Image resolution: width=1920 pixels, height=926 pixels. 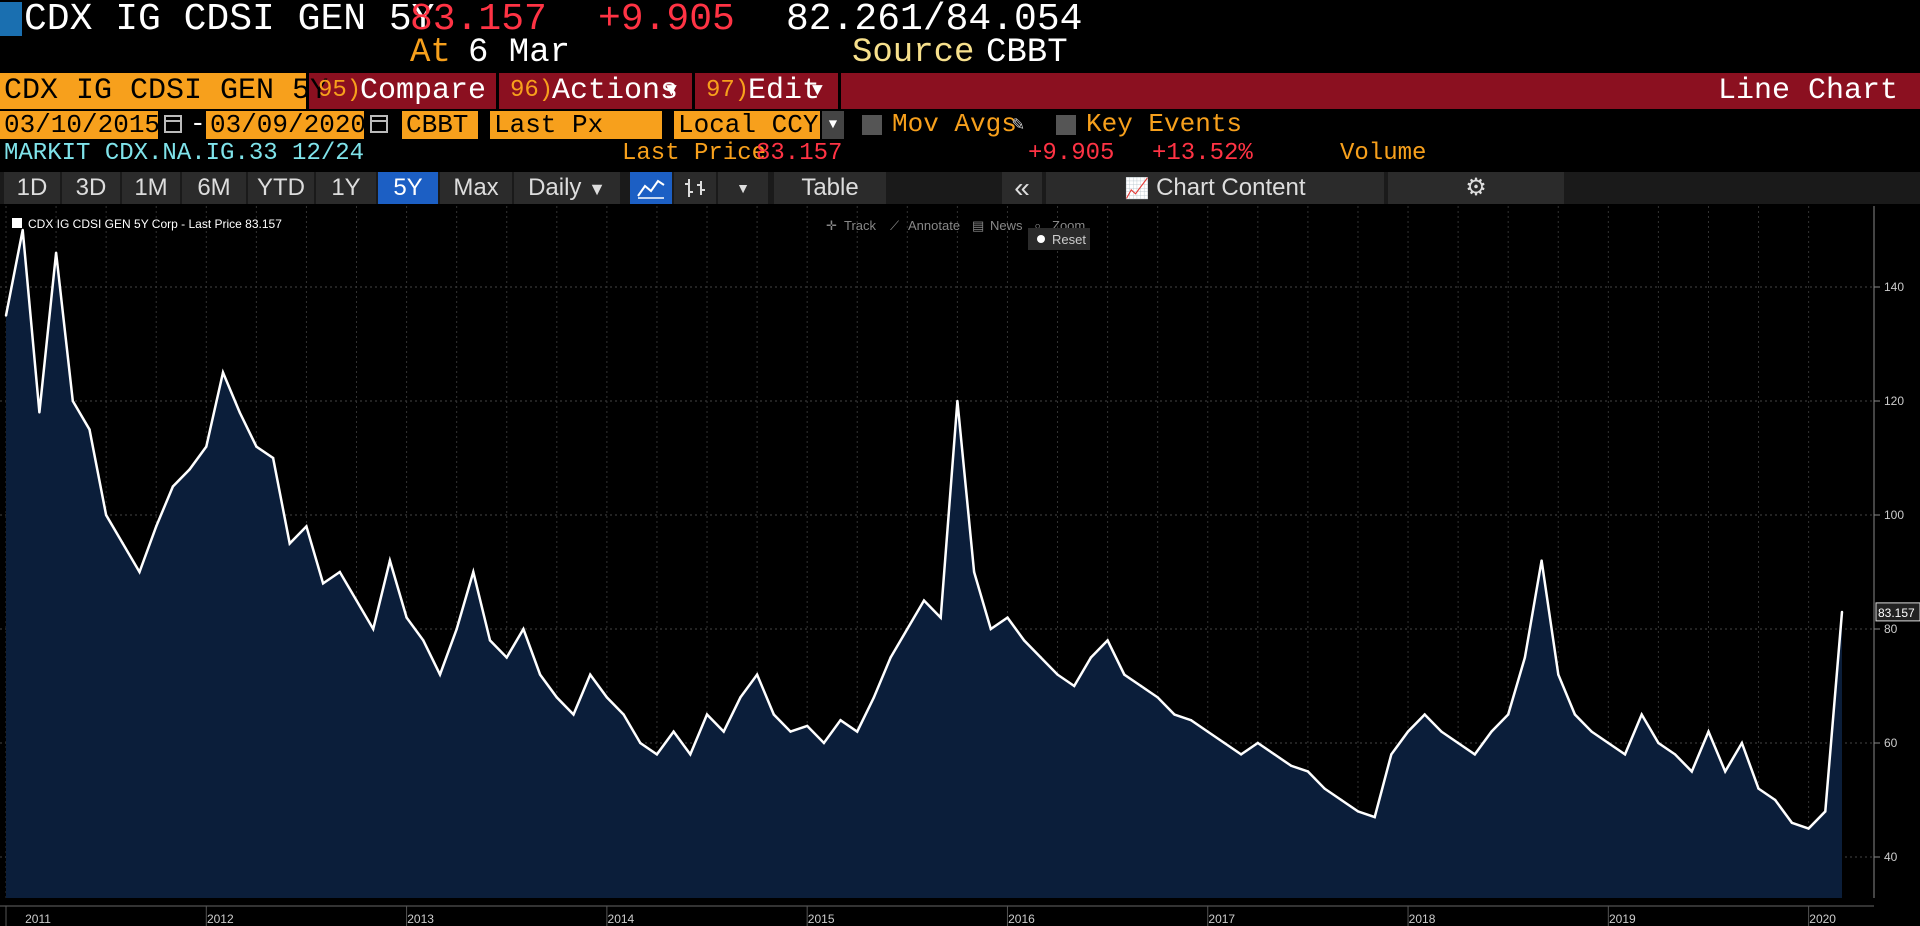 I want to click on end-date-input: 03/09/2020, so click(x=286, y=125).